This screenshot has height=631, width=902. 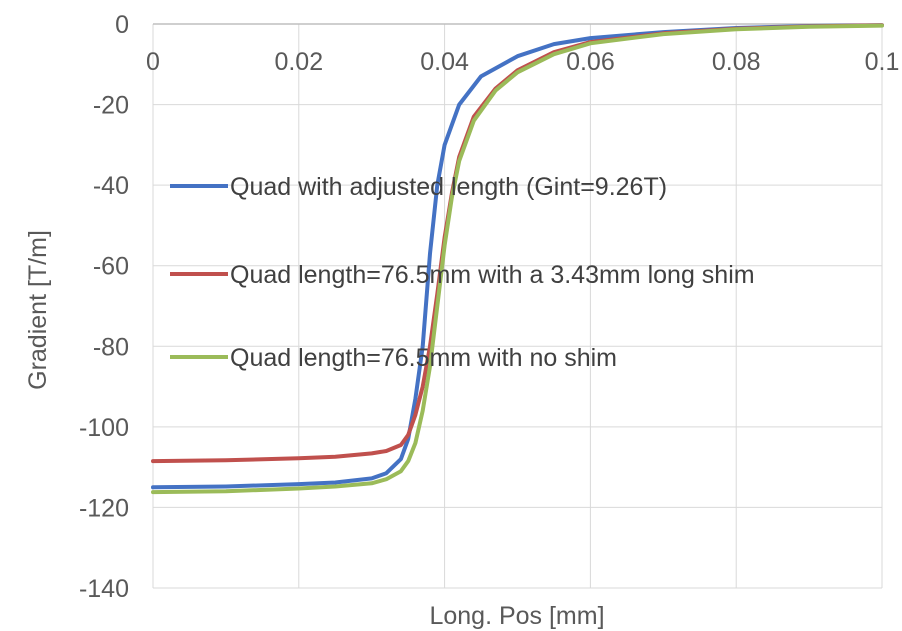 What do you see at coordinates (444, 62) in the screenshot?
I see `x-tick-label: 0.04` at bounding box center [444, 62].